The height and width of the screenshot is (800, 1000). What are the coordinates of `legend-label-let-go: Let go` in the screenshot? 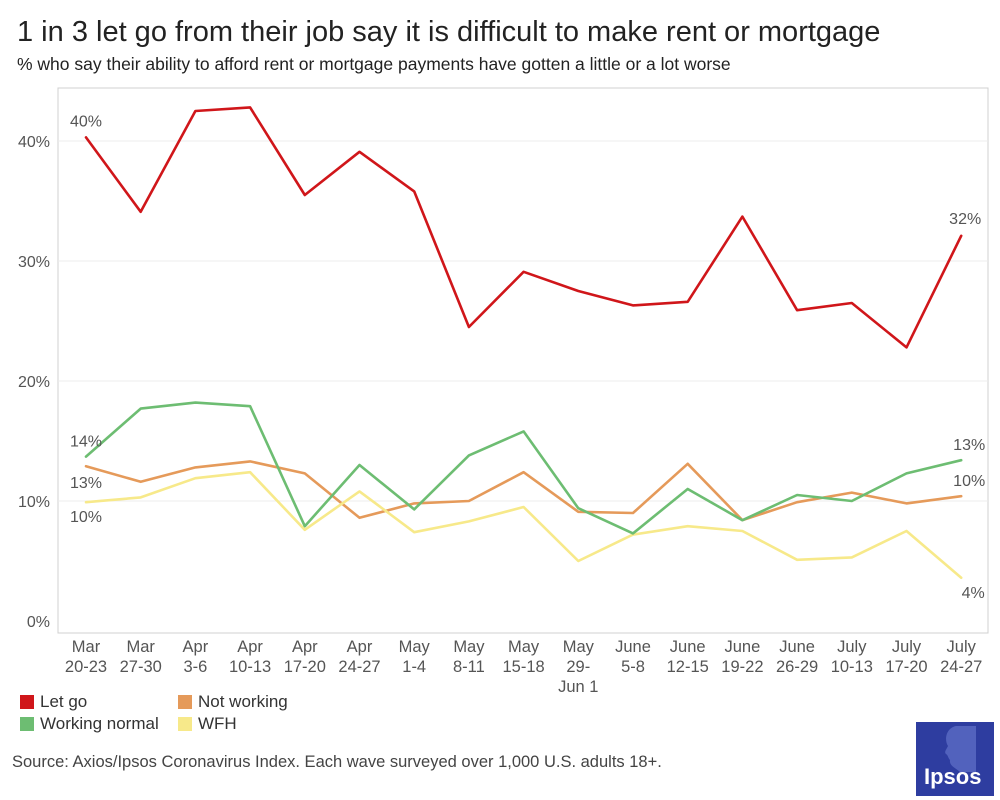 It's located at (64, 701).